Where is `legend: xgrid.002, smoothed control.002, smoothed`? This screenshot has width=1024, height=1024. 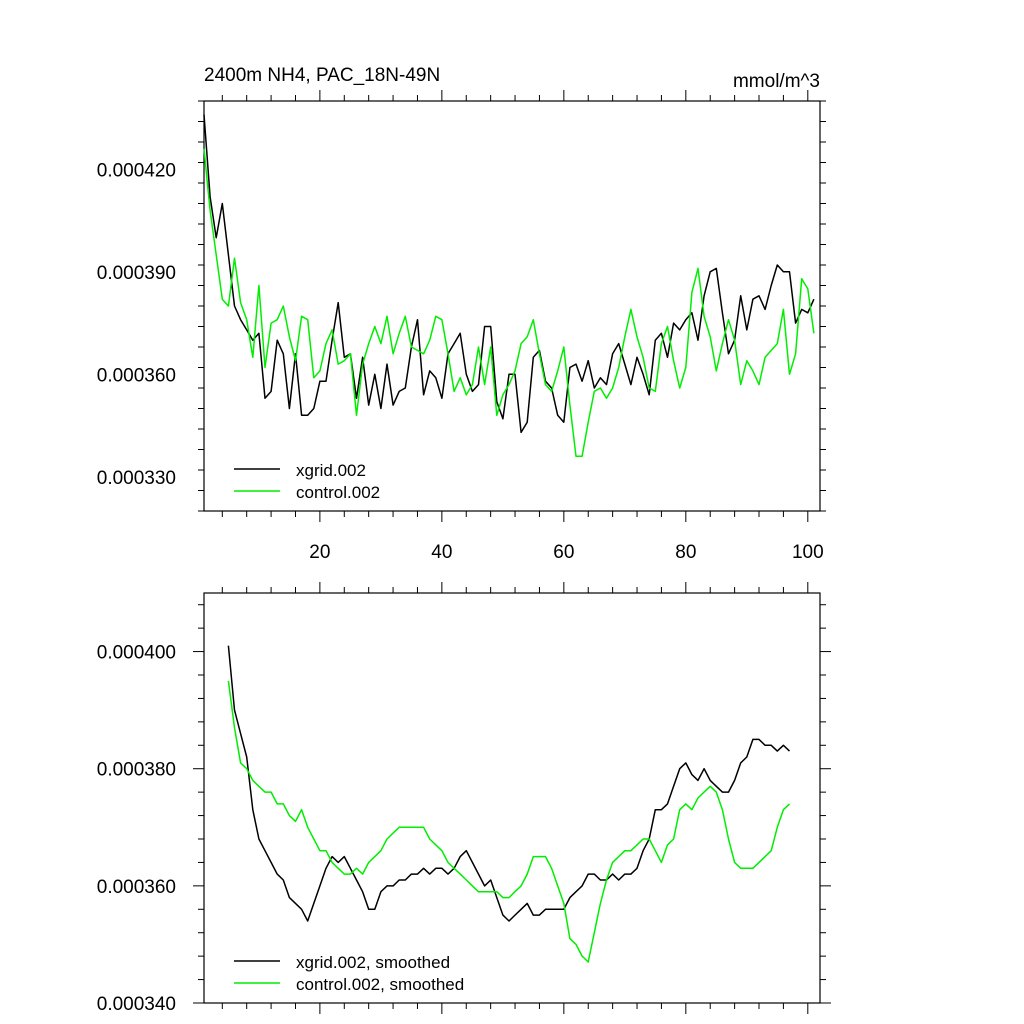
legend: xgrid.002, smoothed control.002, smoothed is located at coordinates (349, 973).